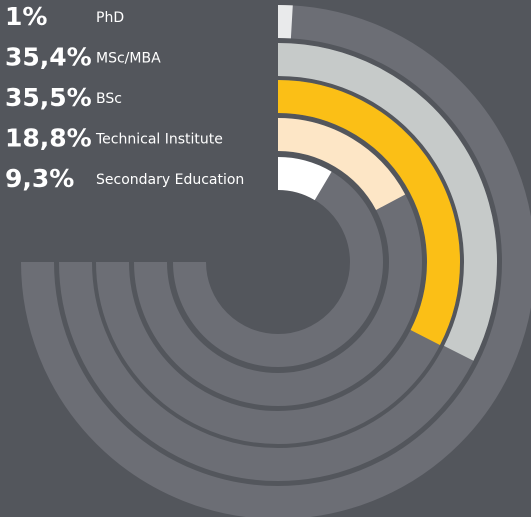  I want to click on category-label: MSc/MBA, so click(128, 59).